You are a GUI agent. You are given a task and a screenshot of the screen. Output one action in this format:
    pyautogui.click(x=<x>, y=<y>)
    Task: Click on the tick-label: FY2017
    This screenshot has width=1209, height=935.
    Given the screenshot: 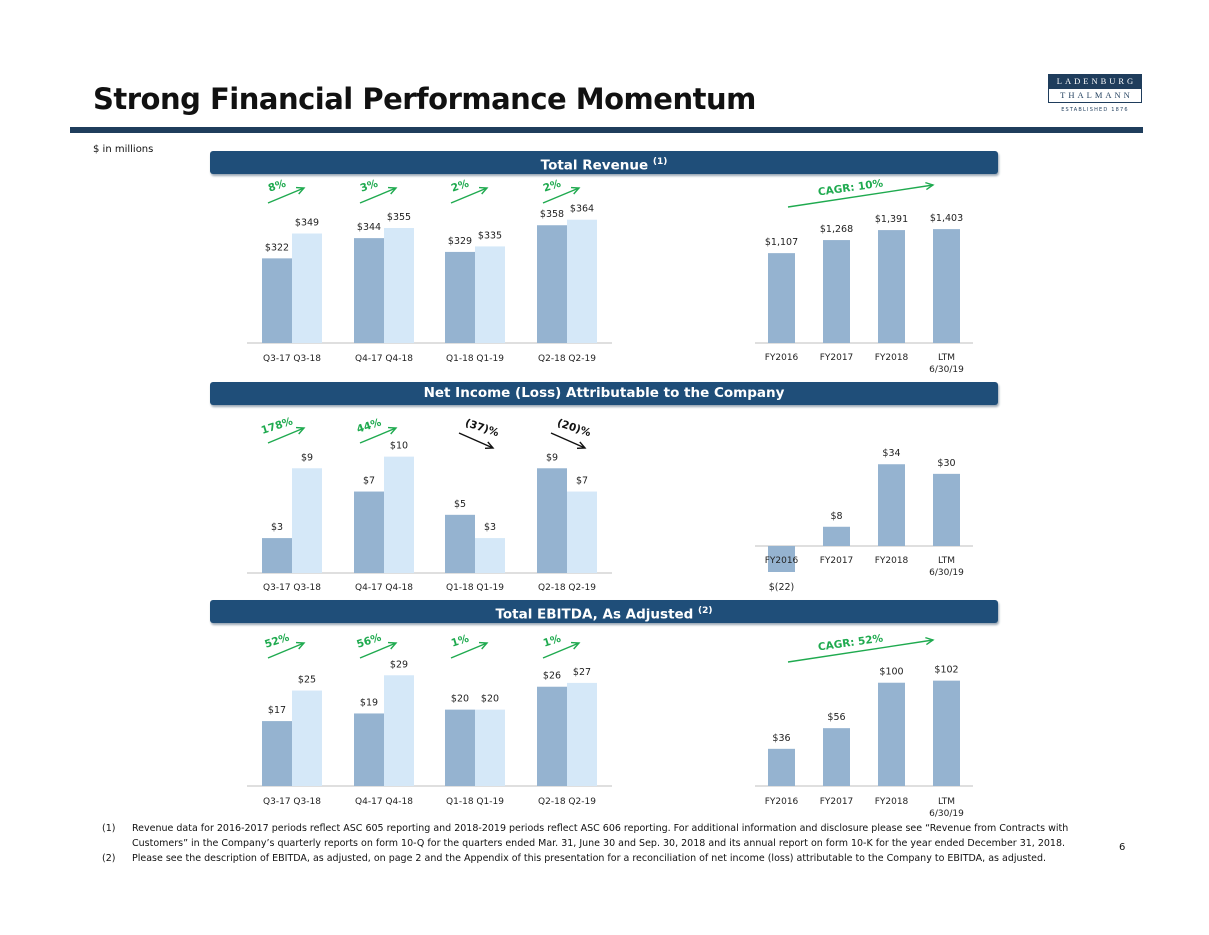 What is the action you would take?
    pyautogui.click(x=837, y=802)
    